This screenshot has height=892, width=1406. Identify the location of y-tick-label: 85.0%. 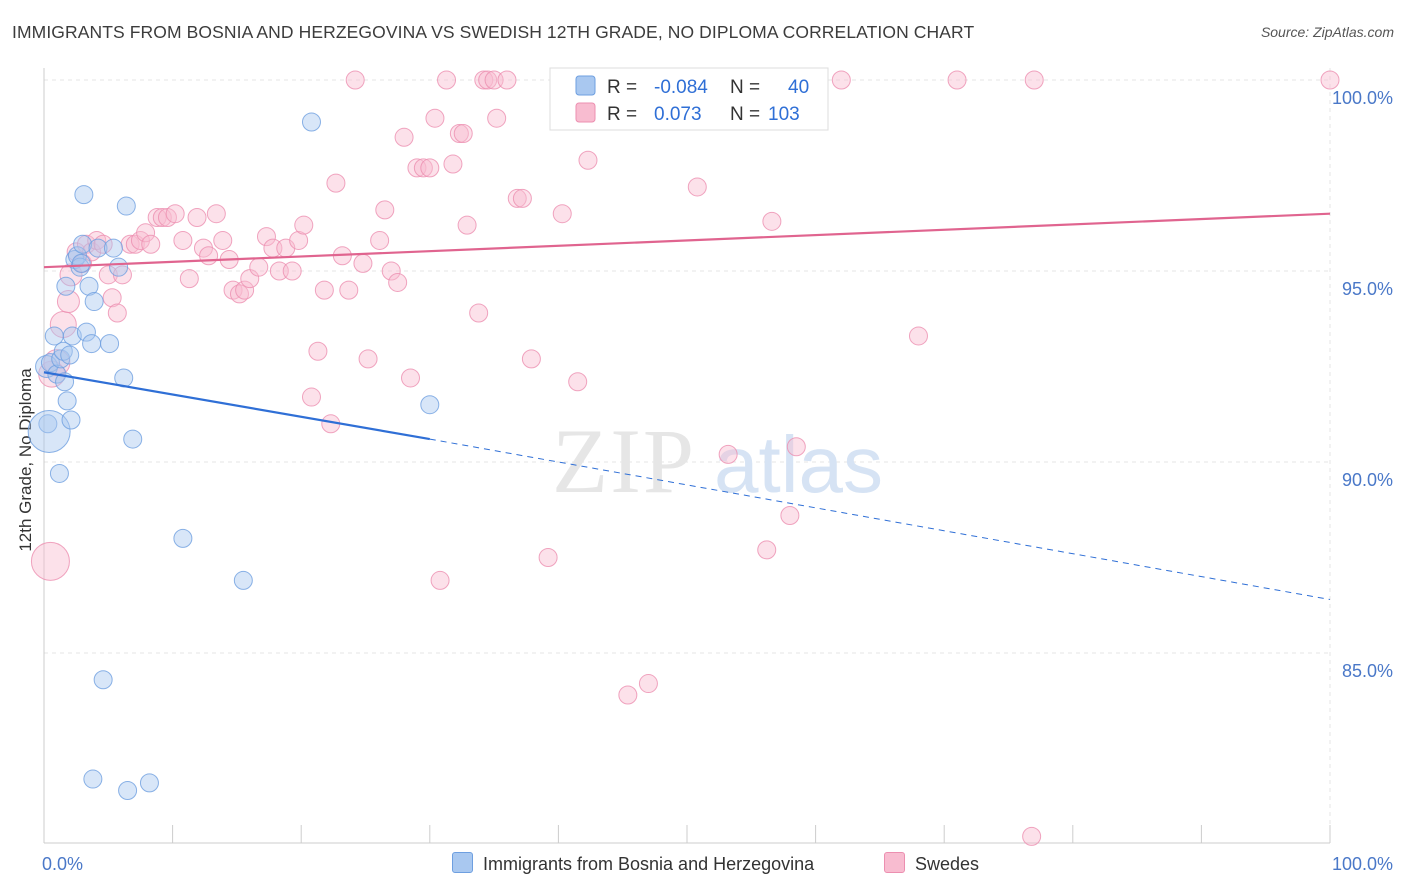
(1367, 671).